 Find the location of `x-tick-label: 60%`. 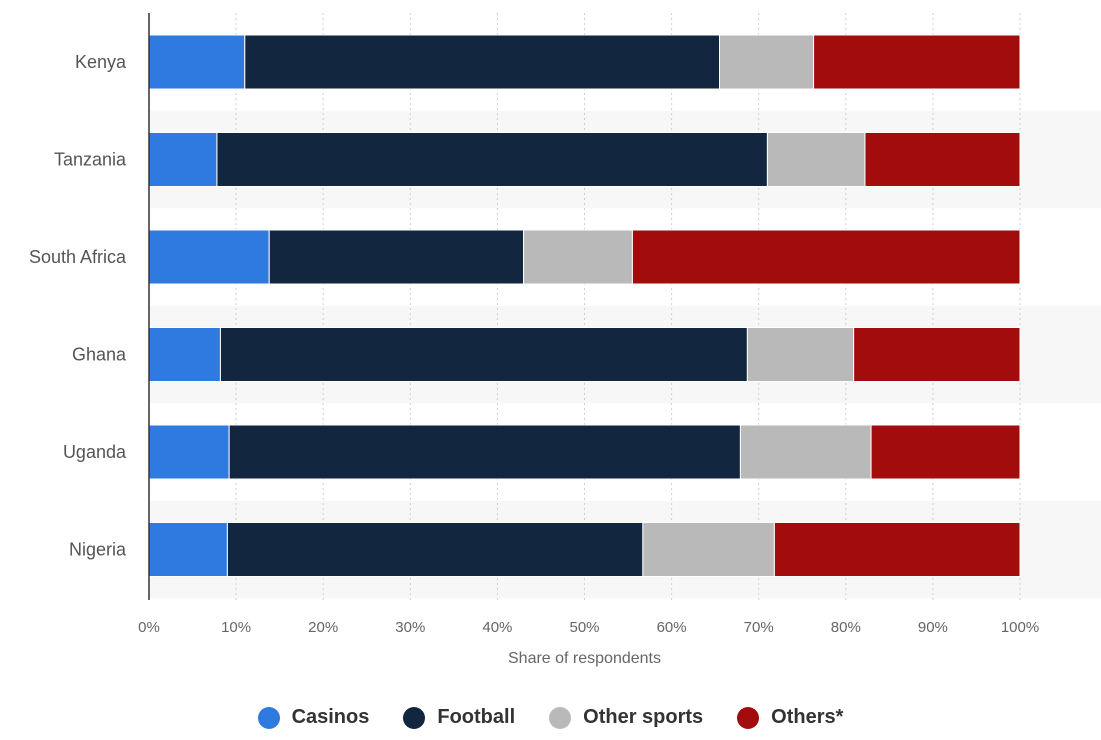

x-tick-label: 60% is located at coordinates (672, 627).